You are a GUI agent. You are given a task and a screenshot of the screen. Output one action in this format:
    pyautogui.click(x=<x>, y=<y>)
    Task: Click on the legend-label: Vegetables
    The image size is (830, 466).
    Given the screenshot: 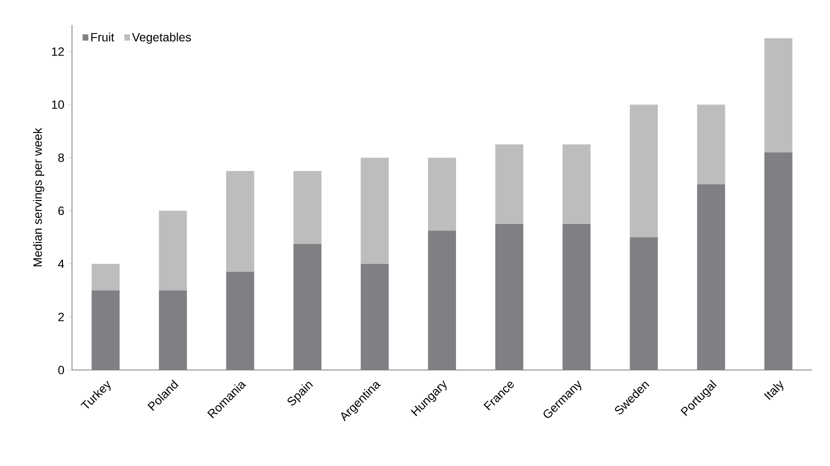 What is the action you would take?
    pyautogui.click(x=161, y=38)
    